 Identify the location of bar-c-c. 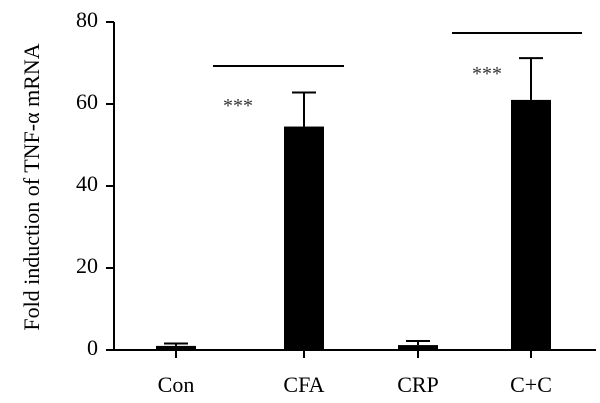
(531, 225).